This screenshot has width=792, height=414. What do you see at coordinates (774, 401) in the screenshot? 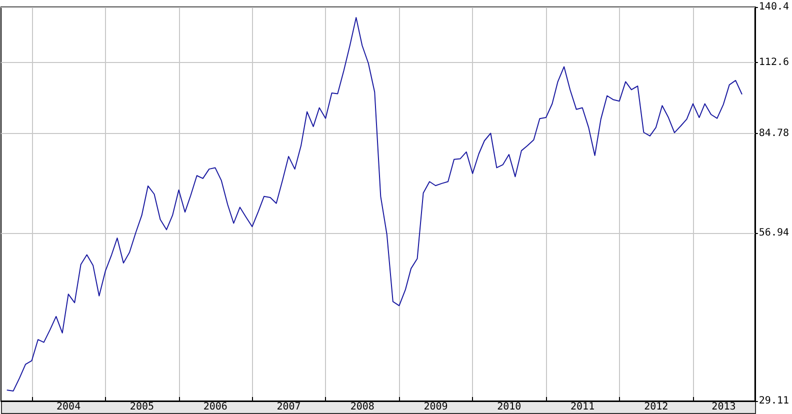
I see `y-tick-label: 29.11` at bounding box center [774, 401].